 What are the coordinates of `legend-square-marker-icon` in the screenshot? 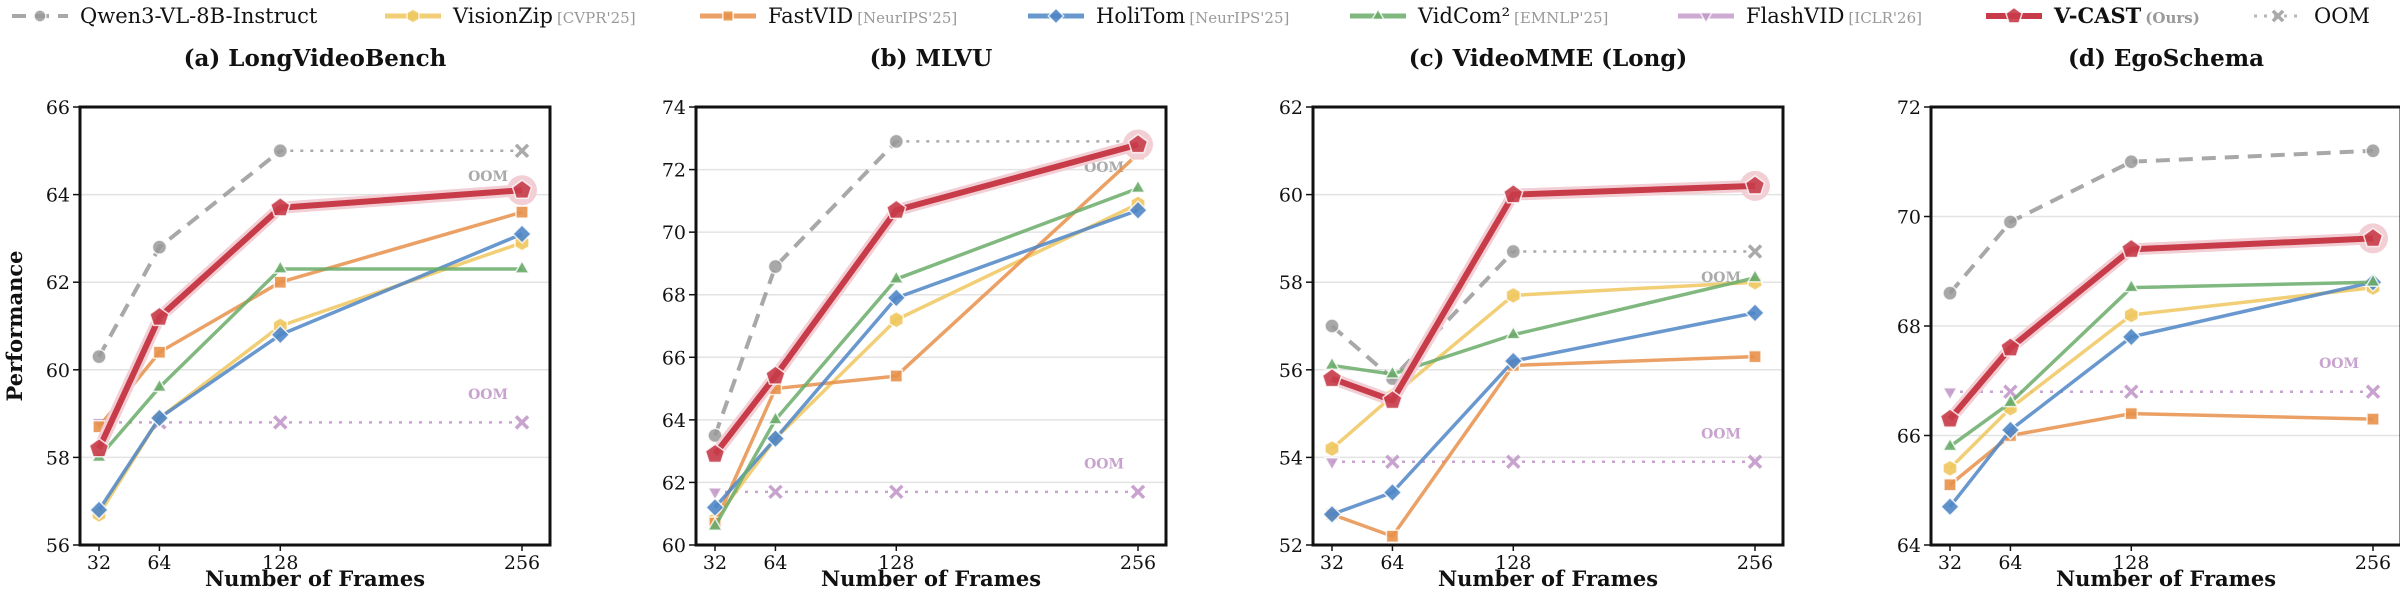 It's located at (728, 16).